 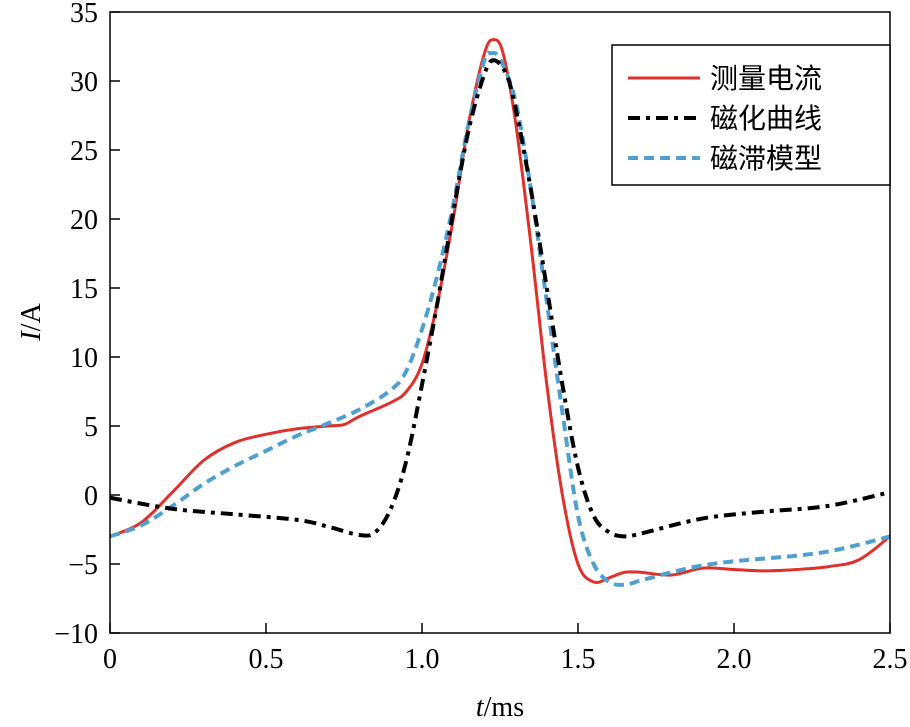 I want to click on y-tick-label: 0, so click(x=91, y=496).